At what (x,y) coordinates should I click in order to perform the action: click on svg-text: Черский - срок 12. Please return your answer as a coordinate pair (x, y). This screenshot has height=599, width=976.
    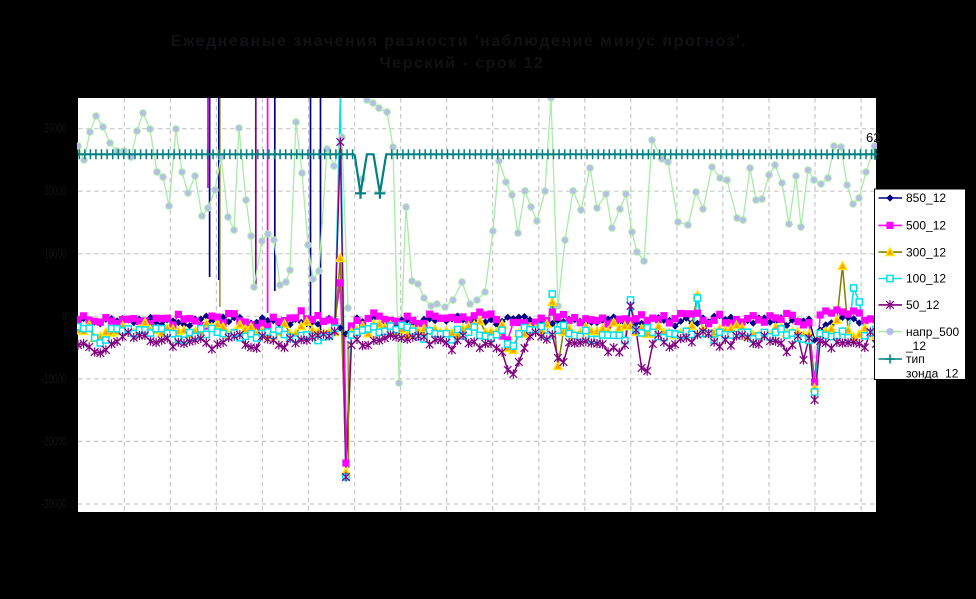
    Looking at the image, I should click on (462, 63).